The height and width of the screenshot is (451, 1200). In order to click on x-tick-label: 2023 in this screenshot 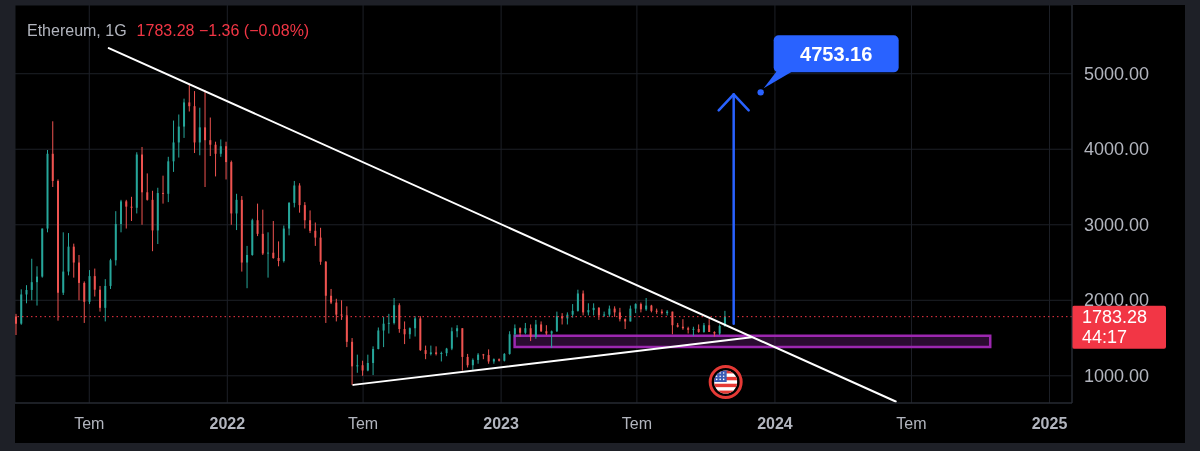, I will do `click(501, 423)`.